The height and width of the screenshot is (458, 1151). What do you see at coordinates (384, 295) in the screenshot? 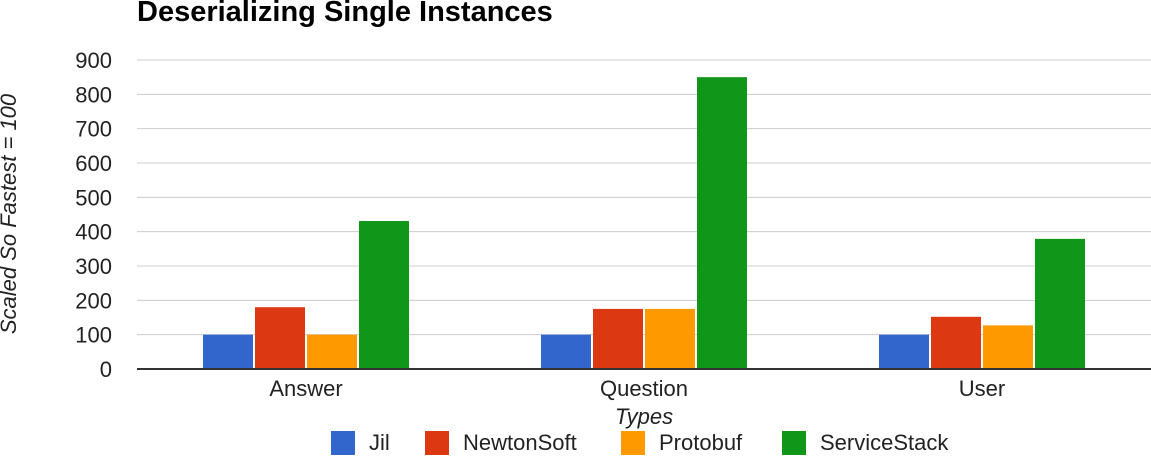
I see `bar-servicestack-answer` at bounding box center [384, 295].